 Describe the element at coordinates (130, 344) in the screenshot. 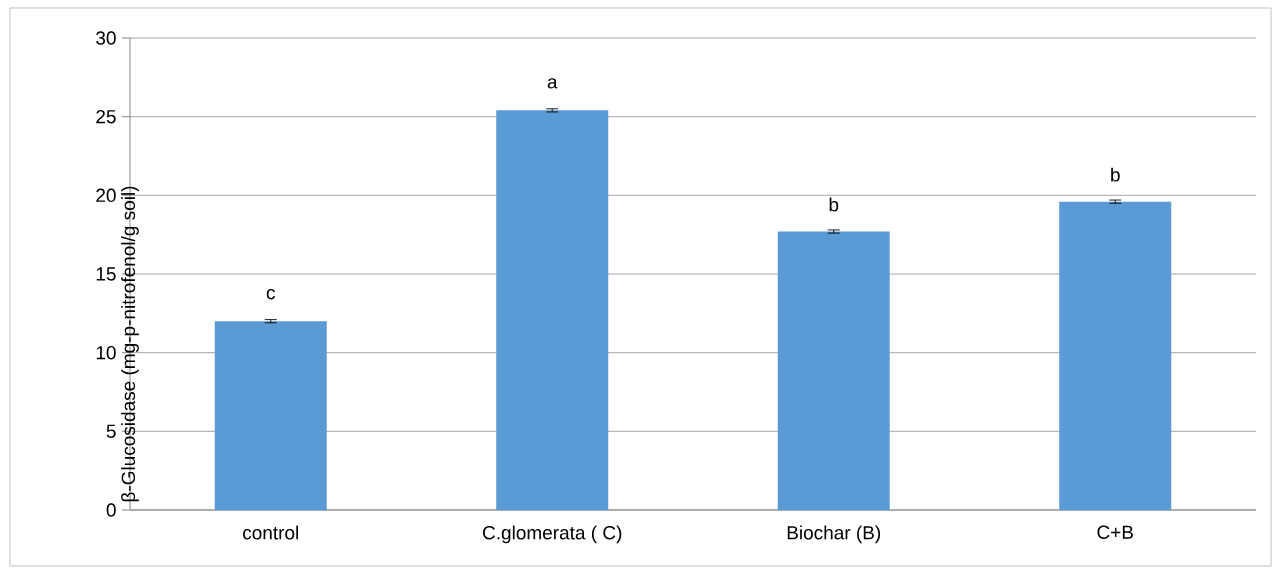

I see `y-axis-title: β-Glucosidase (mg-p-nitrofenol/g soil)` at that location.